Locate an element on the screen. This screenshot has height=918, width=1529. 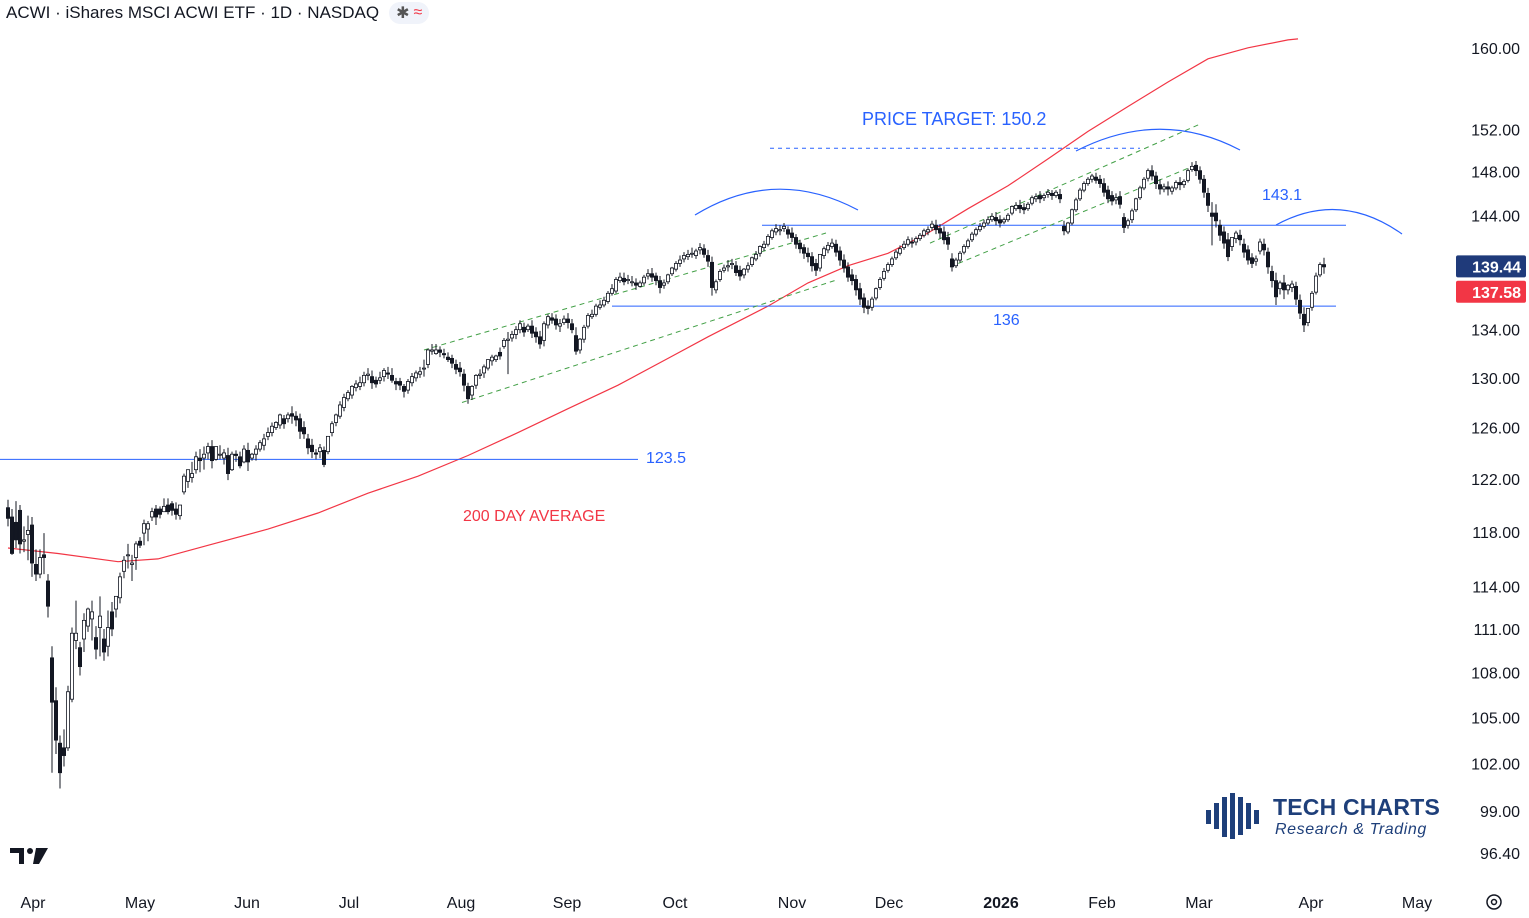
approx-wave-icon: ≈ is located at coordinates (418, 12).